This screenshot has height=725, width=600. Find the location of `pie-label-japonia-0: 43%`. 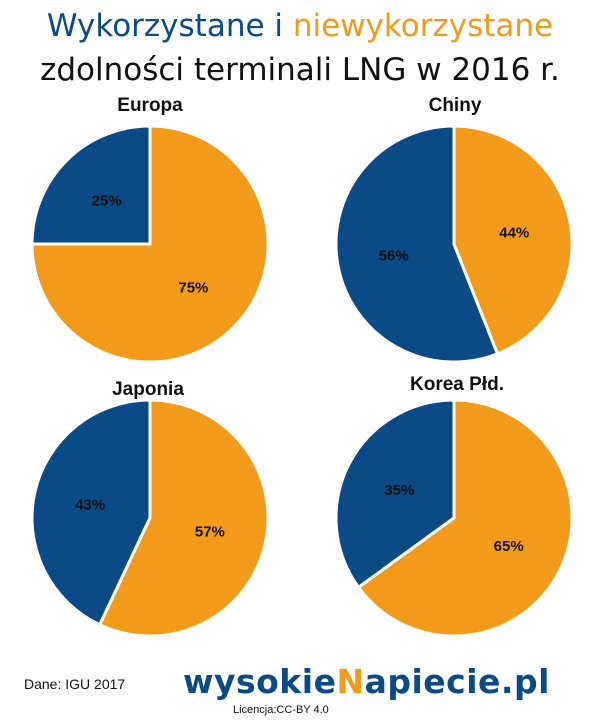

pie-label-japonia-0: 43% is located at coordinates (90, 505).